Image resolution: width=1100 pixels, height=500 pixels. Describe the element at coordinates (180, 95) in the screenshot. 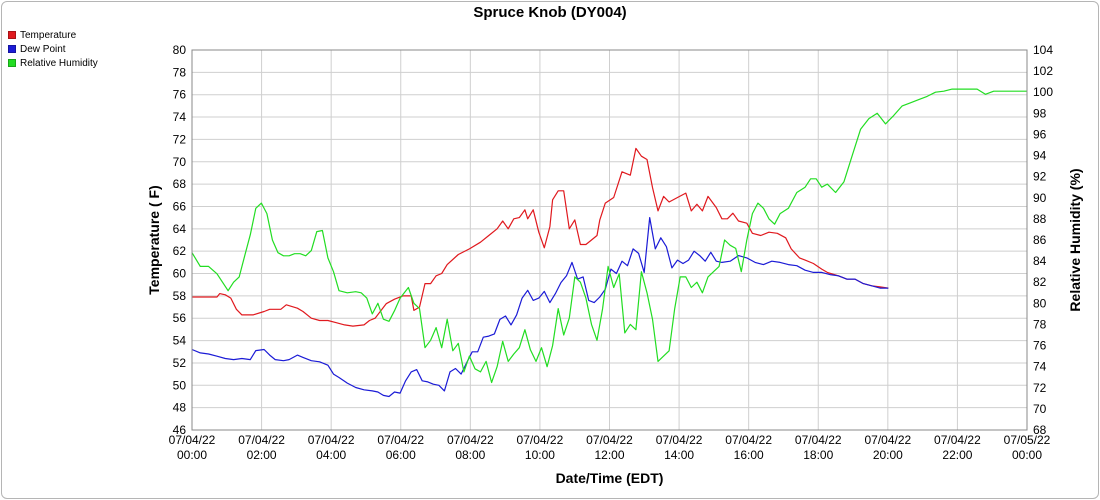

I see `y-left-tick-label: 76` at that location.